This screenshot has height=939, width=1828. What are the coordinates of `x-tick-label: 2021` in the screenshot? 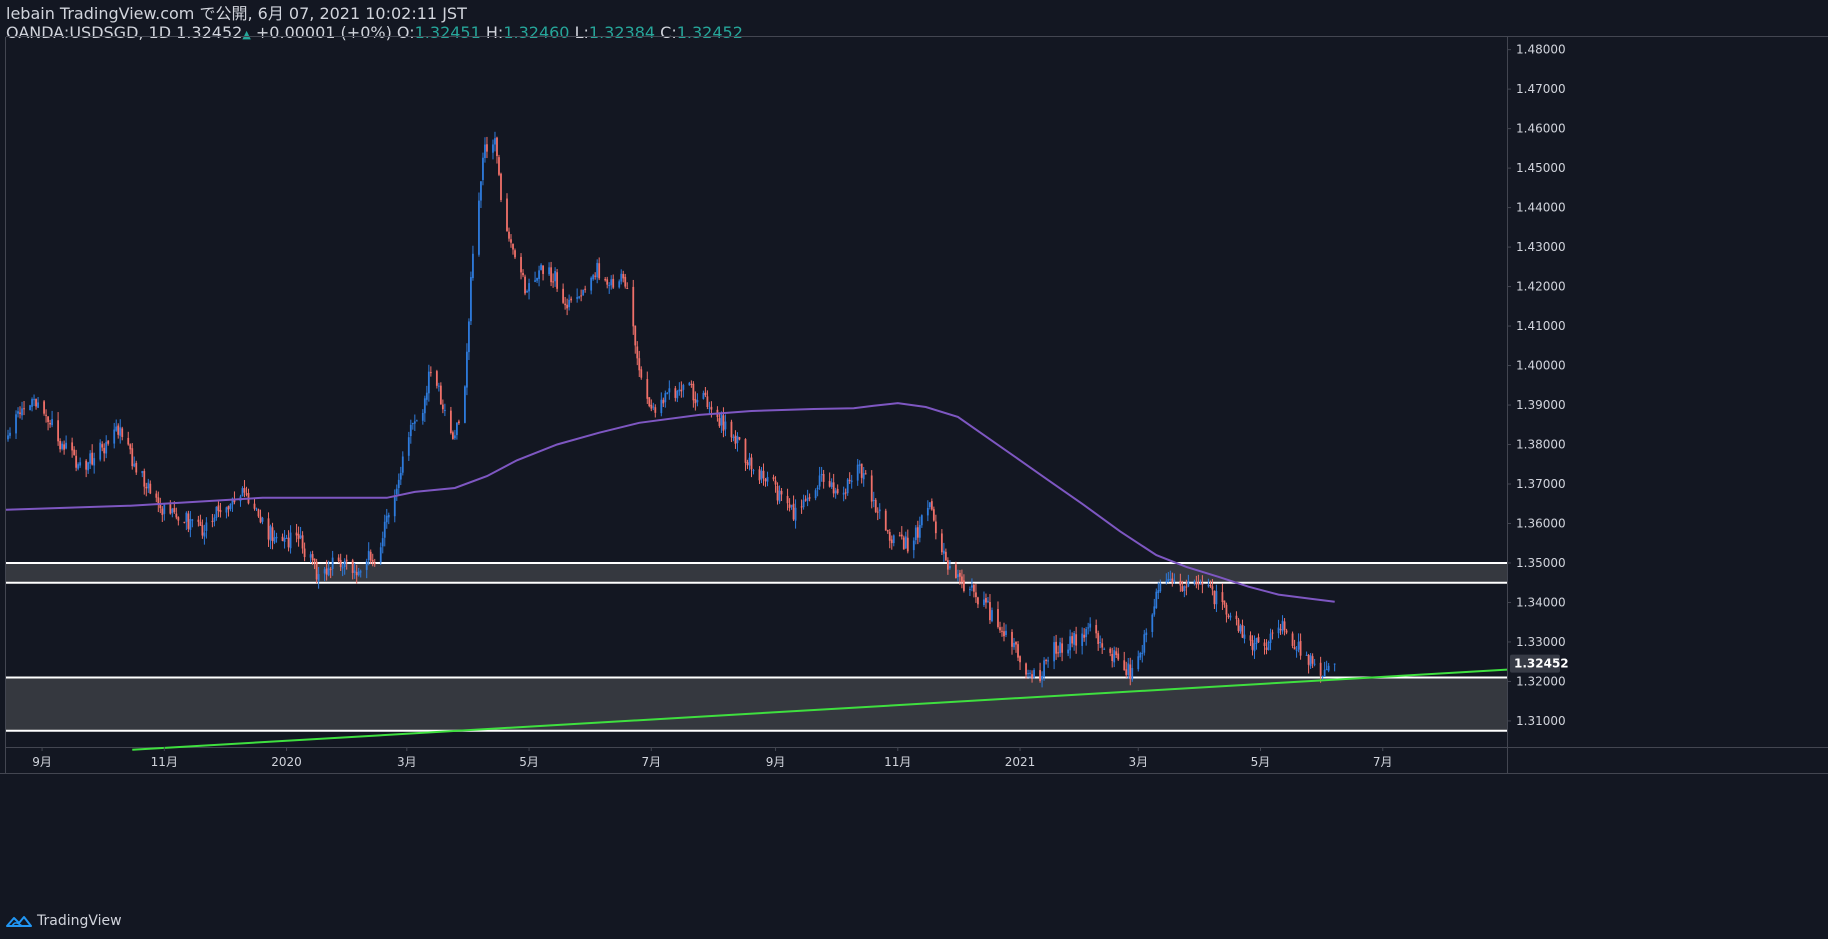 It's located at (1020, 762).